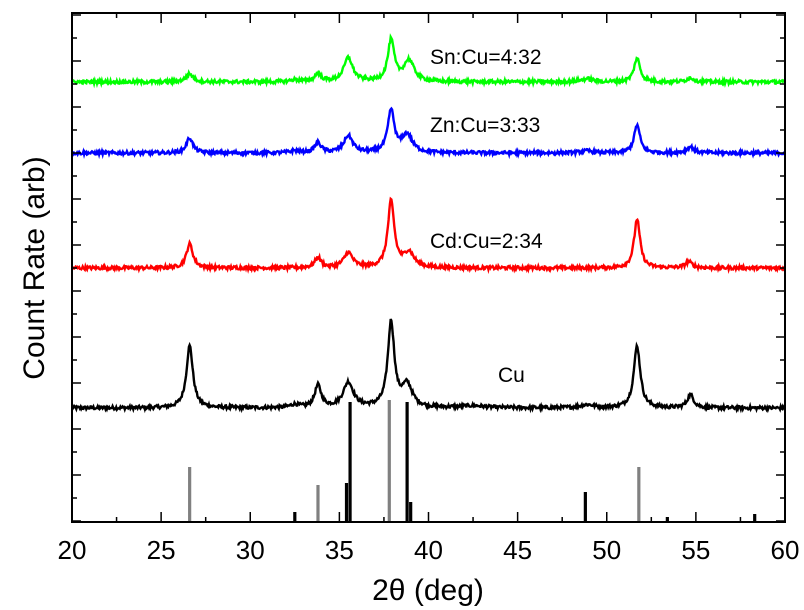 The width and height of the screenshot is (804, 610). What do you see at coordinates (339, 550) in the screenshot?
I see `x-tick-label: 35` at bounding box center [339, 550].